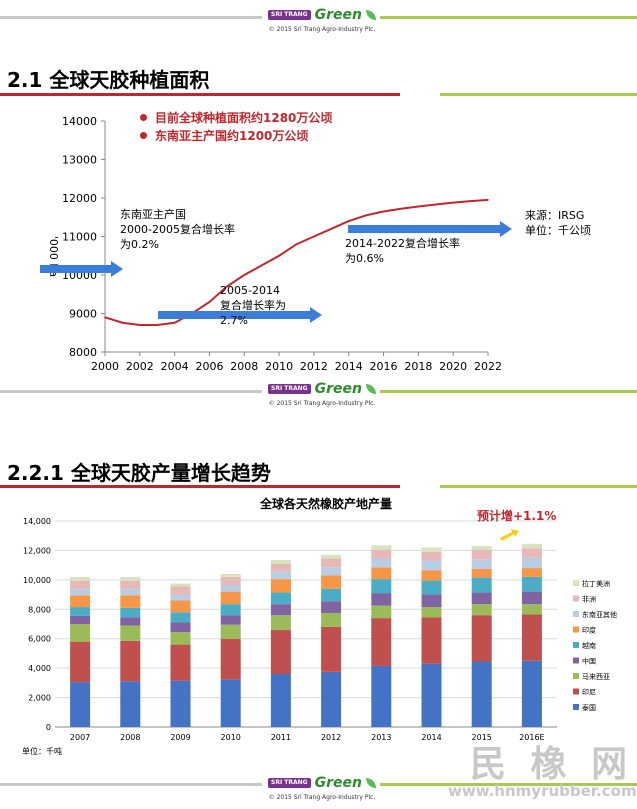  Describe the element at coordinates (130, 737) in the screenshot. I see `x-tick-label: 2008` at that location.